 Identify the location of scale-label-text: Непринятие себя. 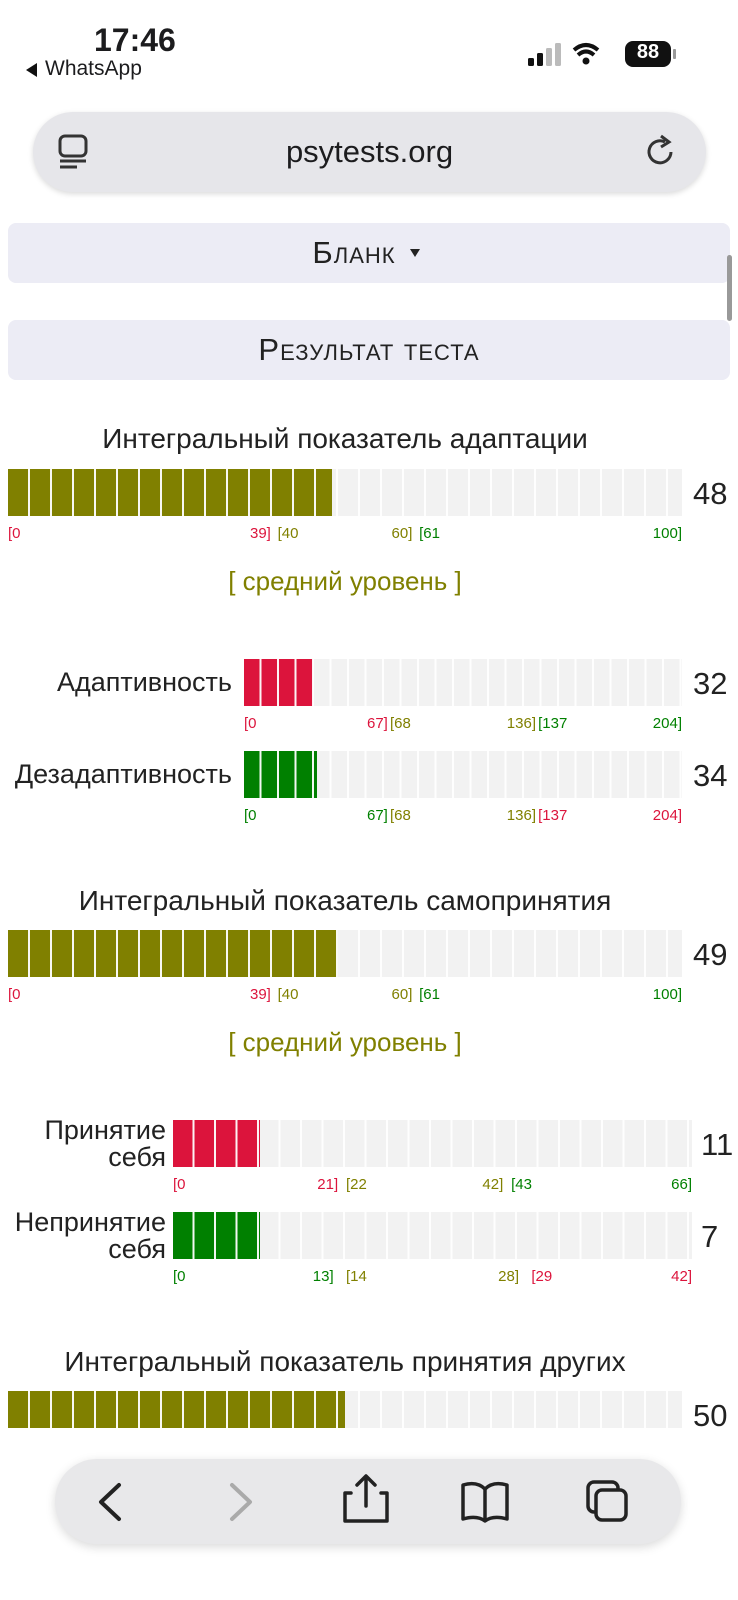
(90, 1235).